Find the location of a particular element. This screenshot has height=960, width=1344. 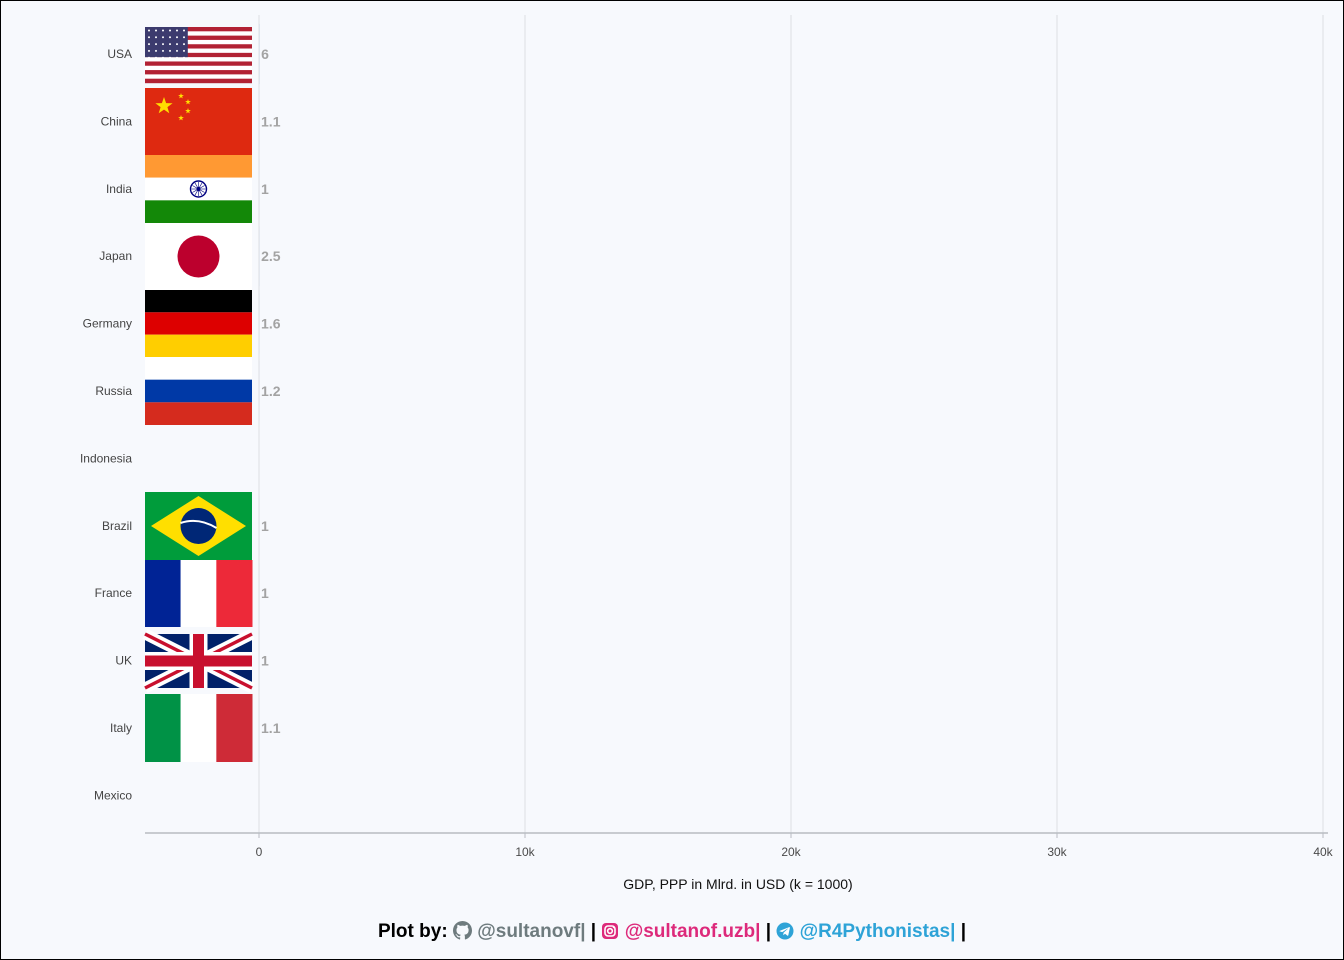

china-flag is located at coordinates (198, 121).